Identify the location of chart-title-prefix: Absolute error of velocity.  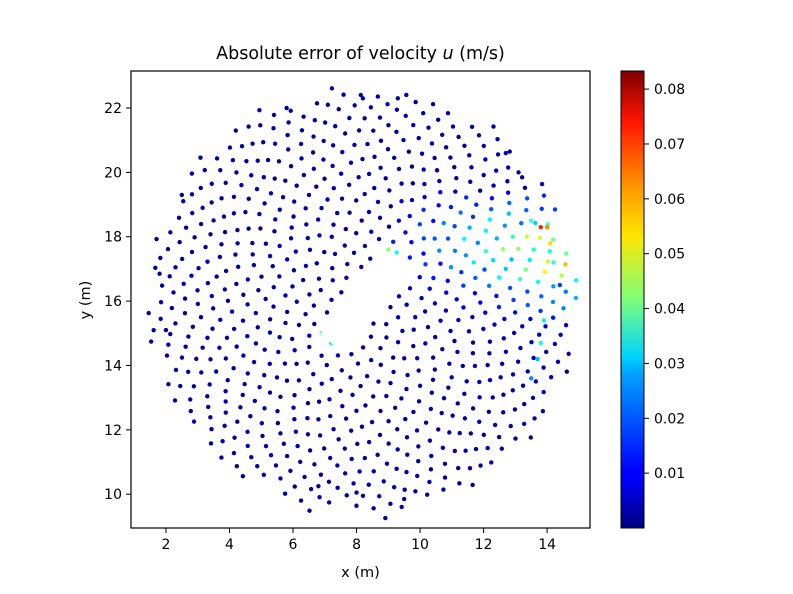
(329, 54).